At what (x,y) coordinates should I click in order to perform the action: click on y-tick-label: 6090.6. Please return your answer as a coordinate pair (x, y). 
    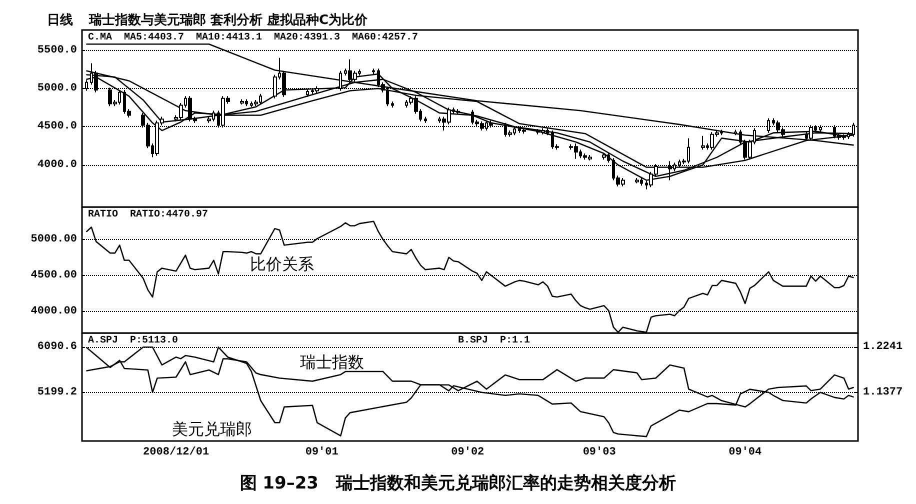
    Looking at the image, I should click on (57, 347).